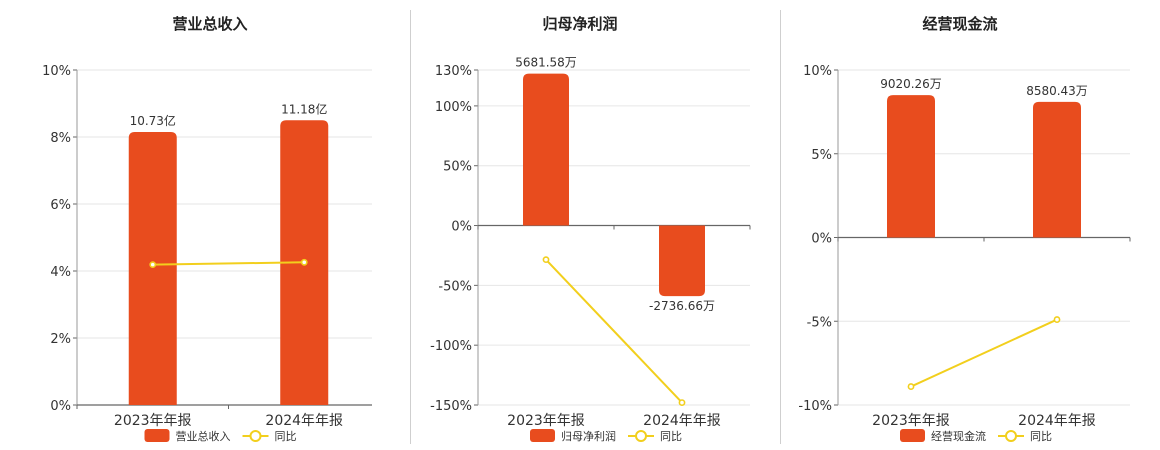  Describe the element at coordinates (453, 71) in the screenshot. I see `y-tick-label: 130%` at that location.